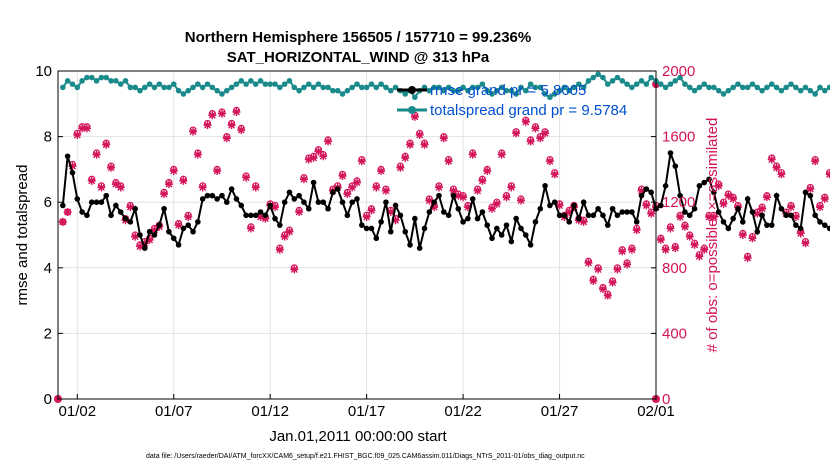 Image resolution: width=830 pixels, height=470 pixels. I want to click on y-tick-label: 8, so click(48, 137).